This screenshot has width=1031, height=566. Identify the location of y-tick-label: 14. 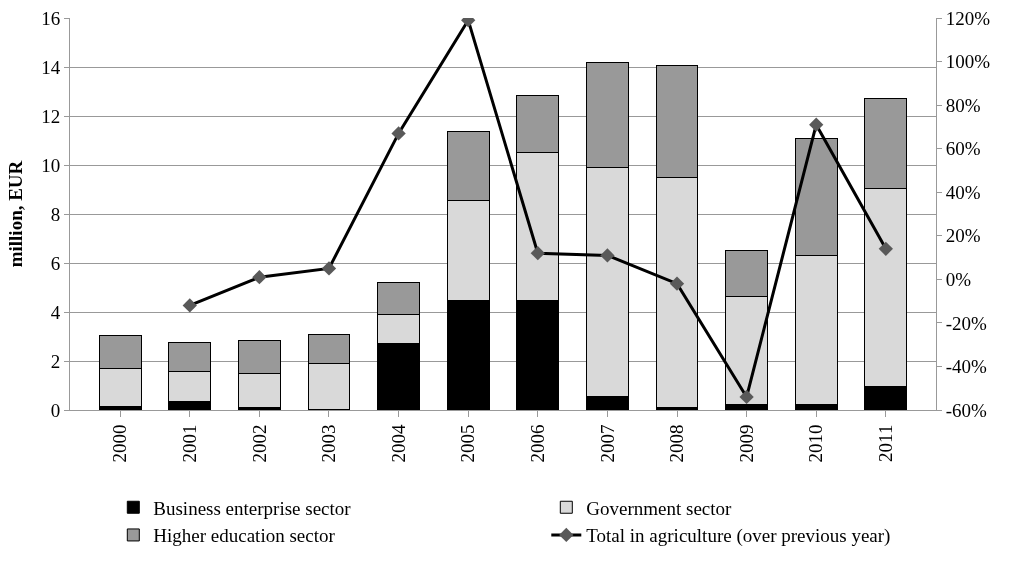
(51, 67).